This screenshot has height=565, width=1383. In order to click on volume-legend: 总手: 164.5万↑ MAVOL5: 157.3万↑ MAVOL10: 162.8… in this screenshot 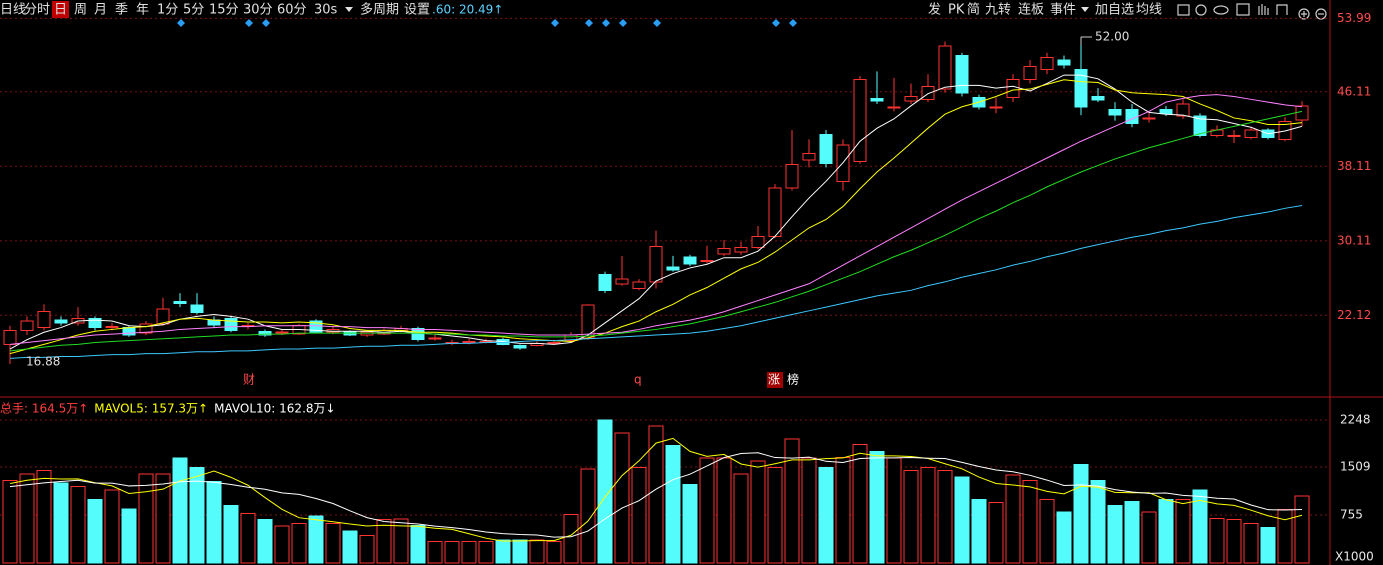, I will do `click(168, 409)`.